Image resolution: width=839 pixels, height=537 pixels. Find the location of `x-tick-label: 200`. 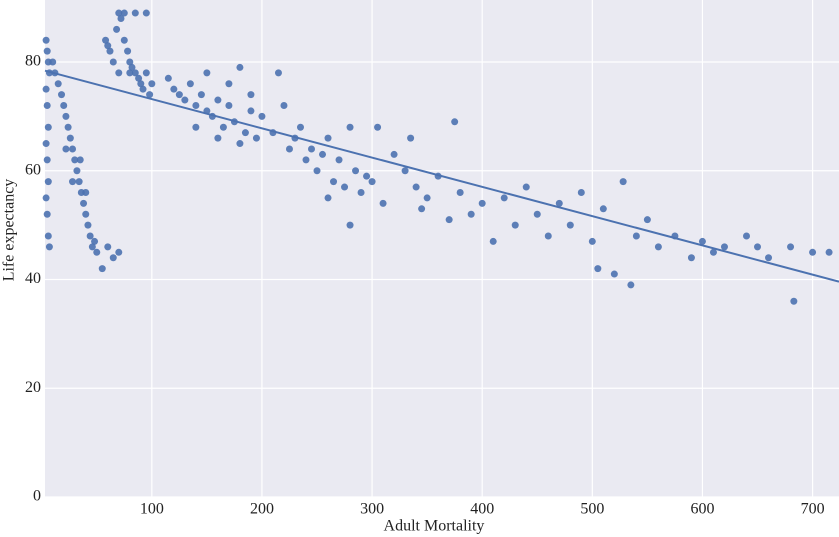

x-tick-label: 200 is located at coordinates (262, 509).